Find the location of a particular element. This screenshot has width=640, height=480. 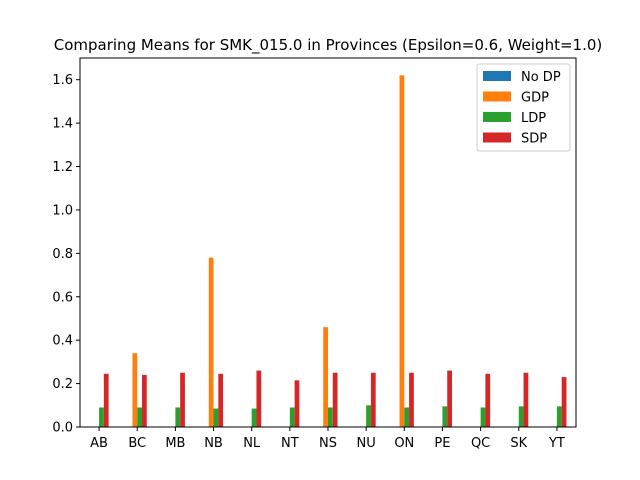

bar-ldp-ab is located at coordinates (101, 417).